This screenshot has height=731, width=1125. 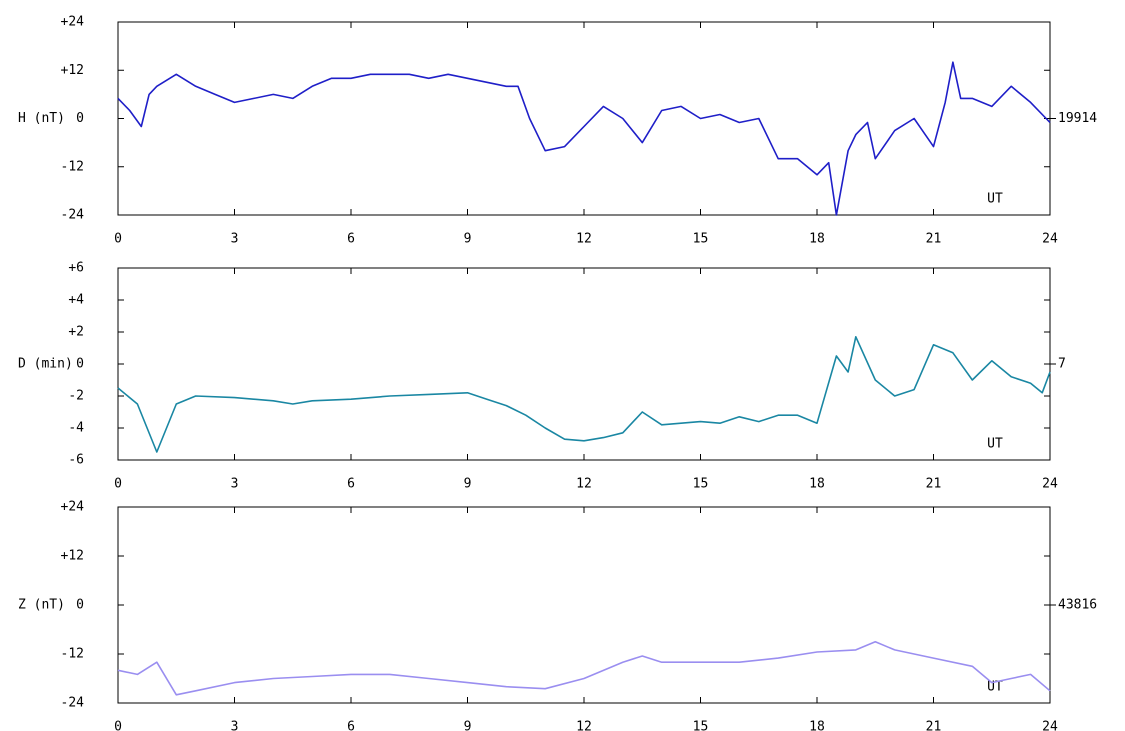 I want to click on y-tick-label: -4, so click(x=76, y=428).